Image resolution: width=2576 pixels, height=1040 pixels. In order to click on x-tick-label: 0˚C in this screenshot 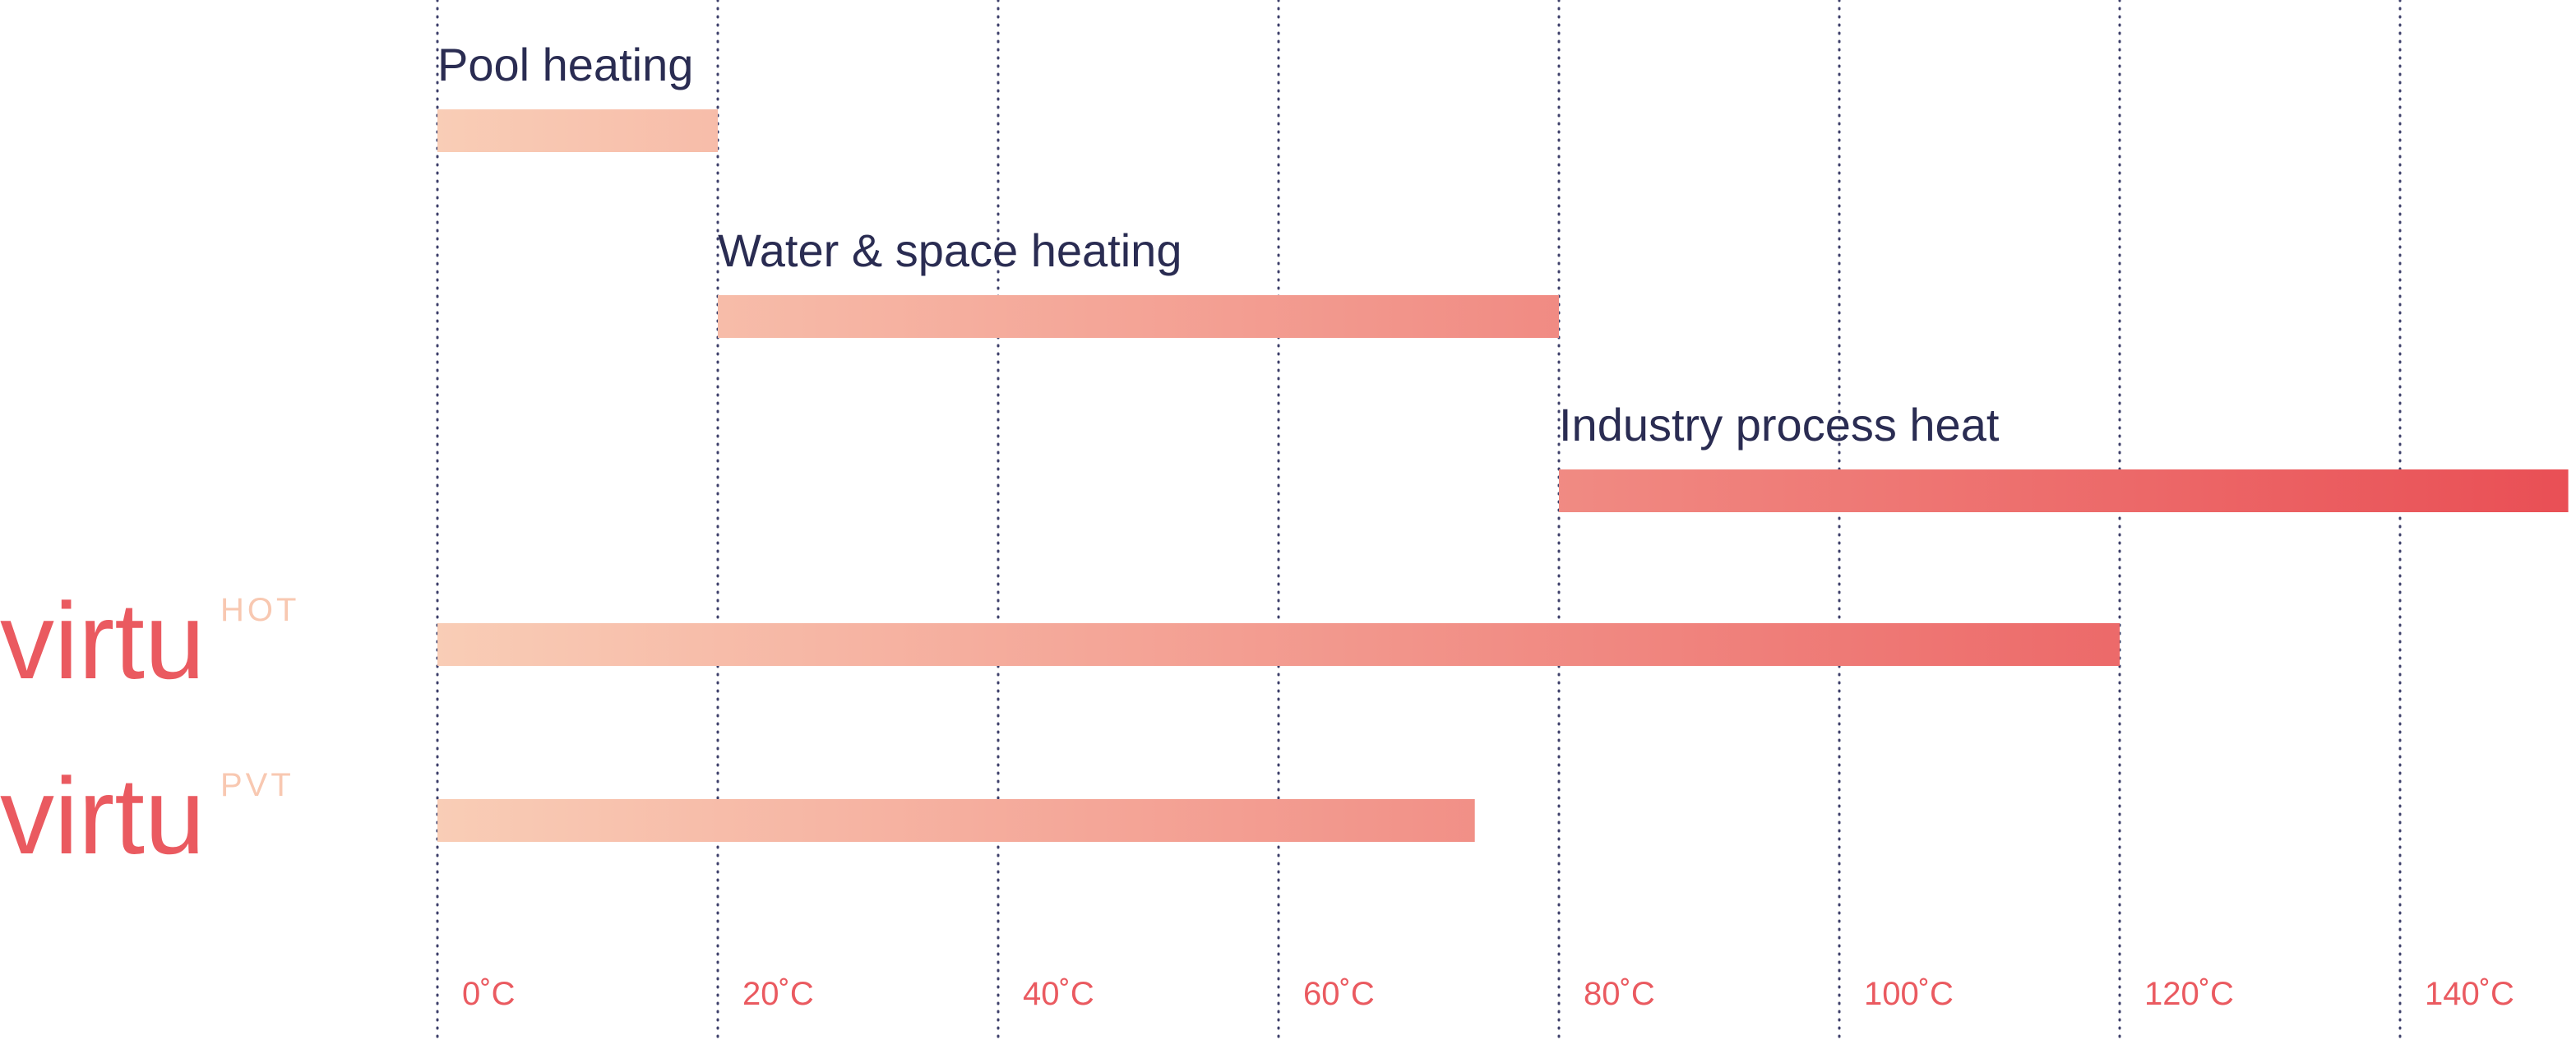, I will do `click(488, 994)`.